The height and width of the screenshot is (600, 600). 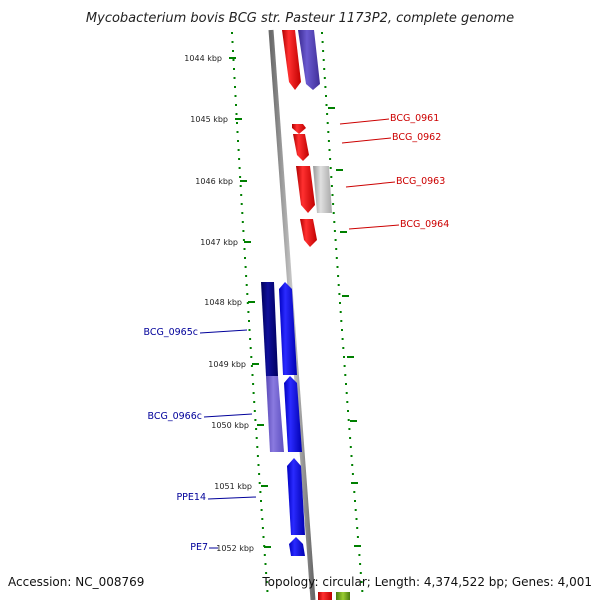 What do you see at coordinates (230, 425) in the screenshot?
I see `tick-label: 1050 kbp` at bounding box center [230, 425].